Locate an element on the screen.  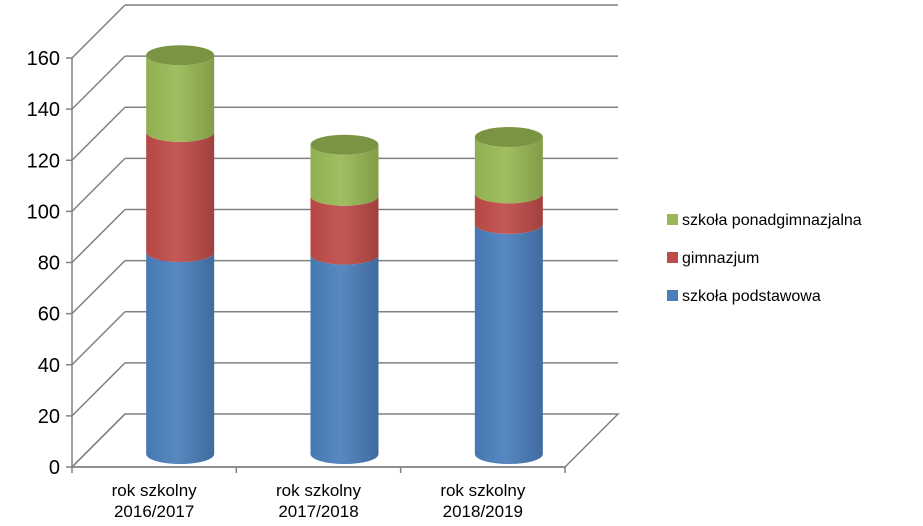
legend-label: szkoła podstawowa is located at coordinates (751, 296).